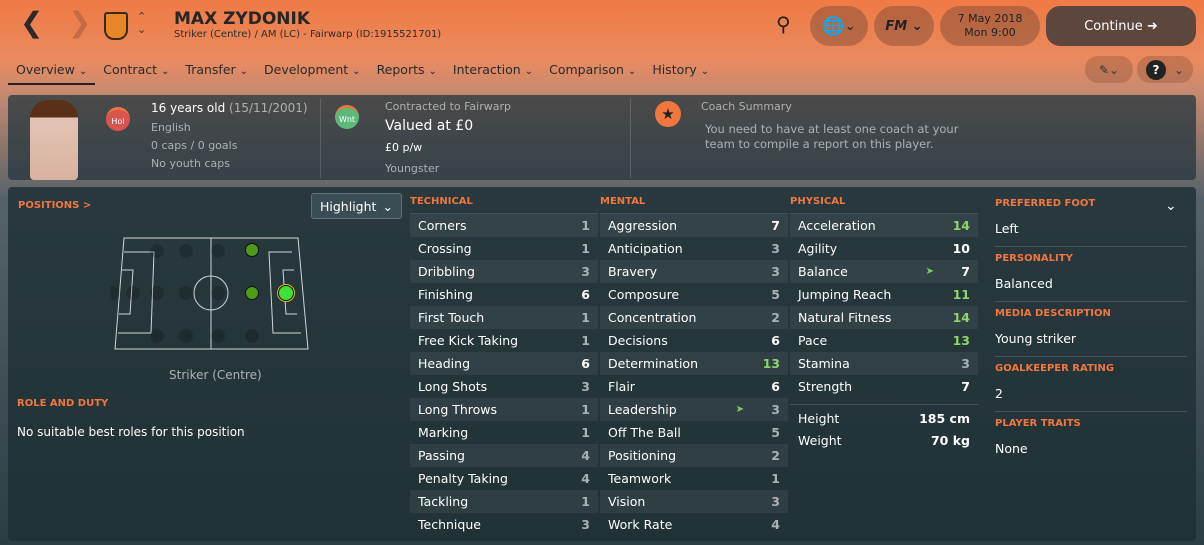 The height and width of the screenshot is (545, 1204). Describe the element at coordinates (680, 71) in the screenshot. I see `tab-history: History ⌄` at that location.